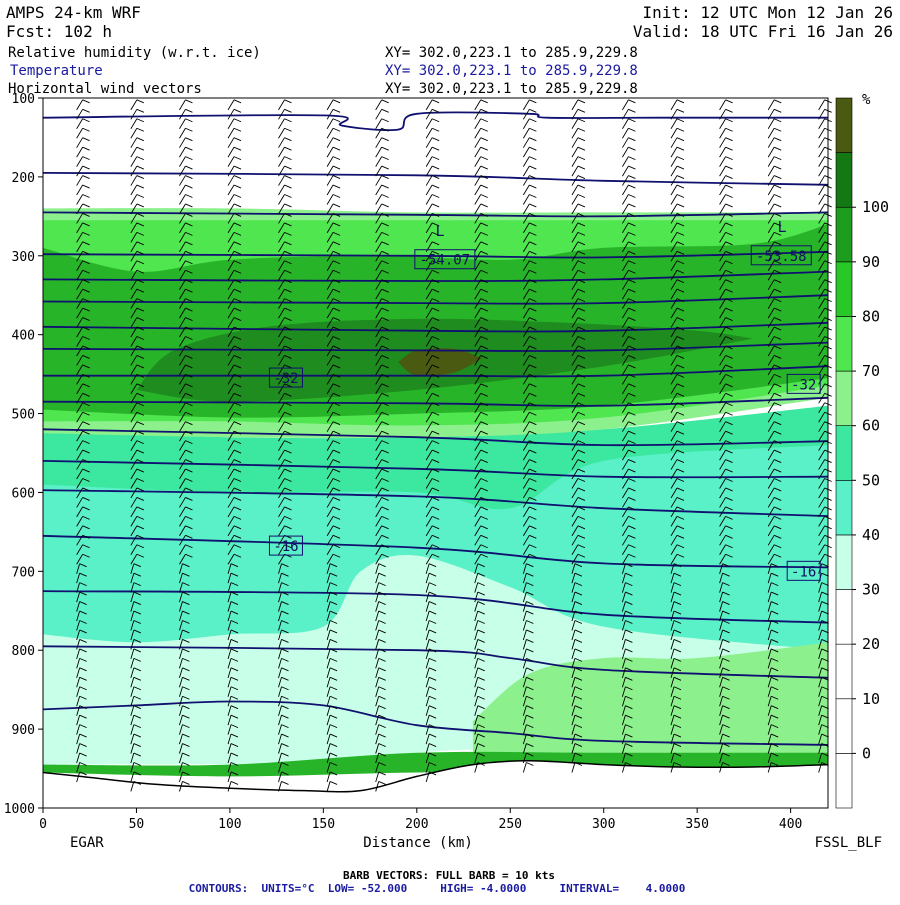 This screenshot has width=900, height=905. Describe the element at coordinates (56, 71) in the screenshot. I see `field-name-temperature: Temperature` at that location.